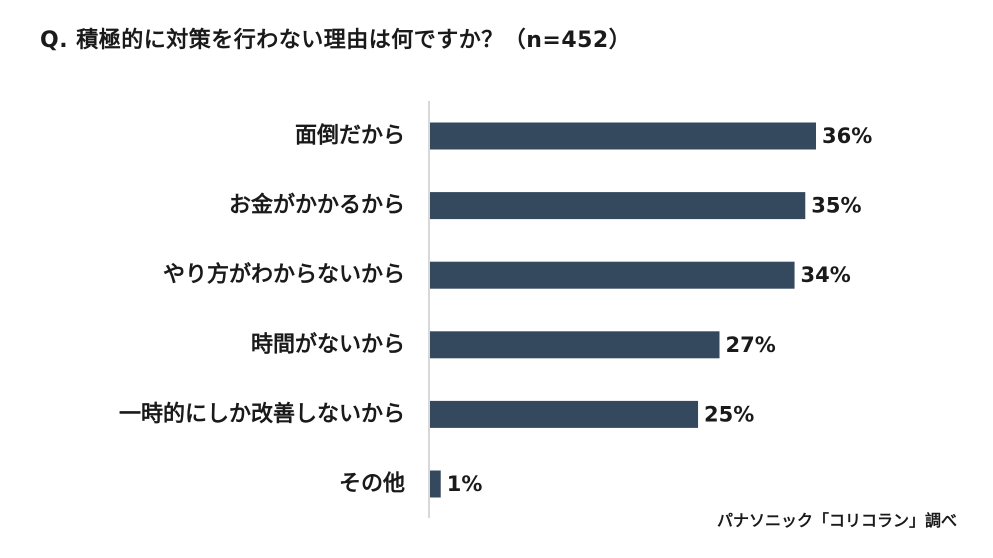 The height and width of the screenshot is (558, 993). What do you see at coordinates (262, 414) in the screenshot?
I see `category-label: 一時的にしか改善しないから` at bounding box center [262, 414].